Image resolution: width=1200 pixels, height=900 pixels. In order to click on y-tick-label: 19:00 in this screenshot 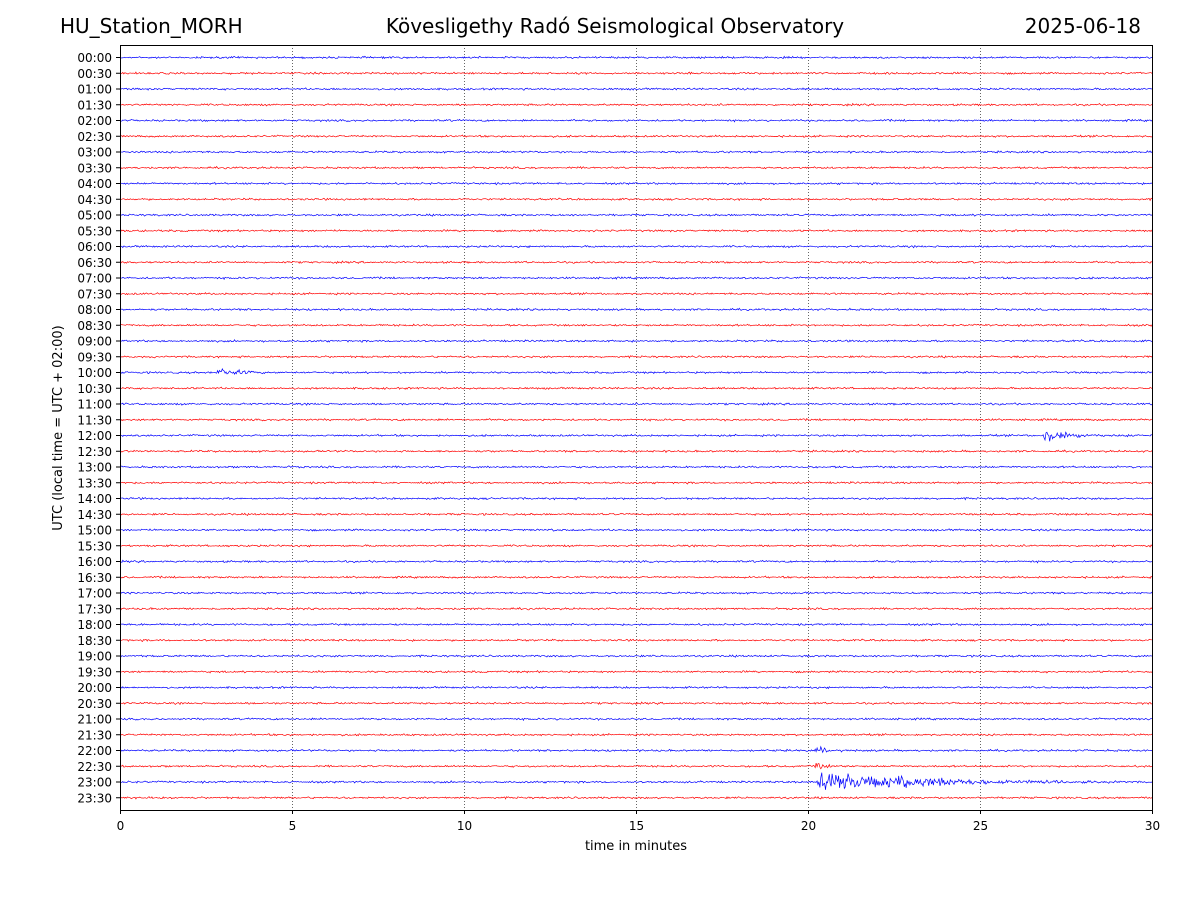, I will do `click(94, 657)`.